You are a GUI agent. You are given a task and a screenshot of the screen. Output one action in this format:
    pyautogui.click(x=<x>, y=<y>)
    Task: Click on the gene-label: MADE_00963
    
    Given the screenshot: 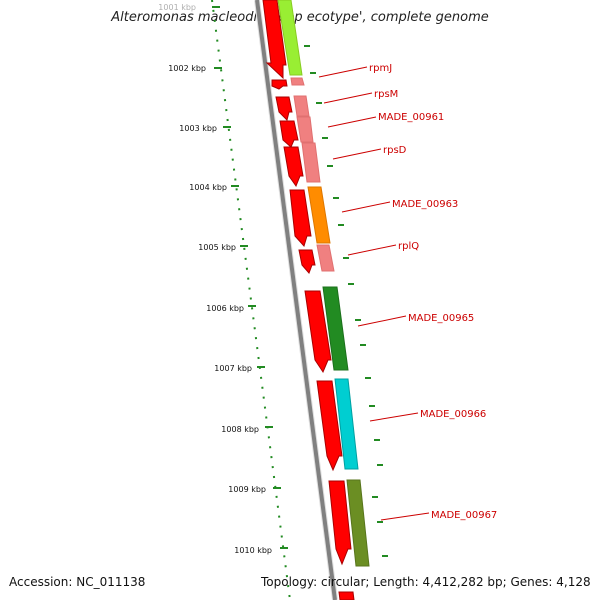 What is the action you would take?
    pyautogui.click(x=425, y=204)
    